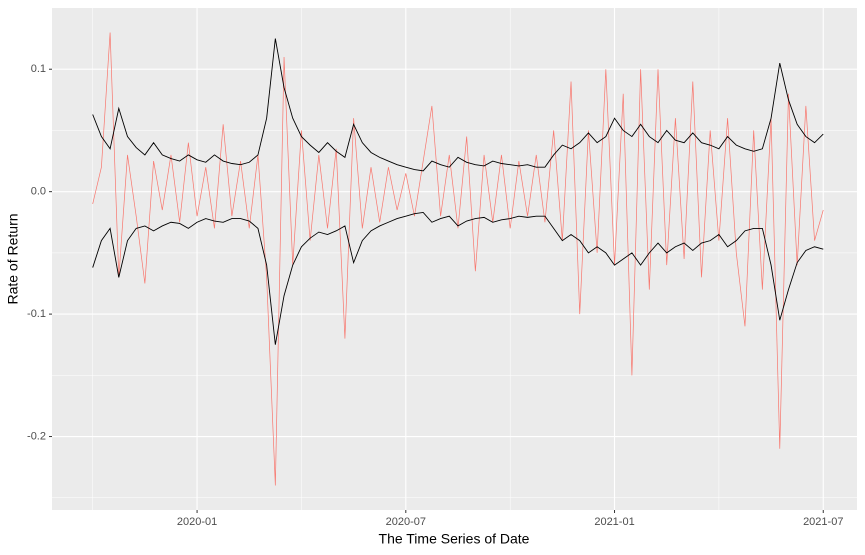  What do you see at coordinates (13, 258) in the screenshot?
I see `y-axis-title: Rate of Return` at bounding box center [13, 258].